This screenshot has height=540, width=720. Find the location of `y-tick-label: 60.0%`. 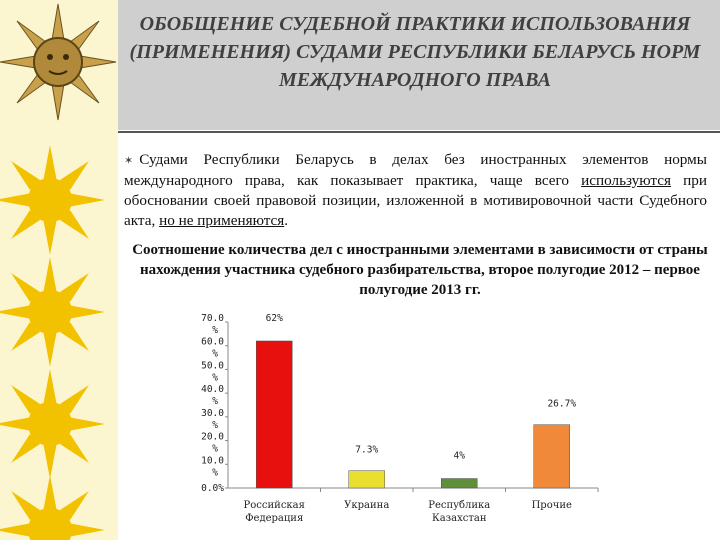

y-tick-label: 60.0% is located at coordinates (212, 348).